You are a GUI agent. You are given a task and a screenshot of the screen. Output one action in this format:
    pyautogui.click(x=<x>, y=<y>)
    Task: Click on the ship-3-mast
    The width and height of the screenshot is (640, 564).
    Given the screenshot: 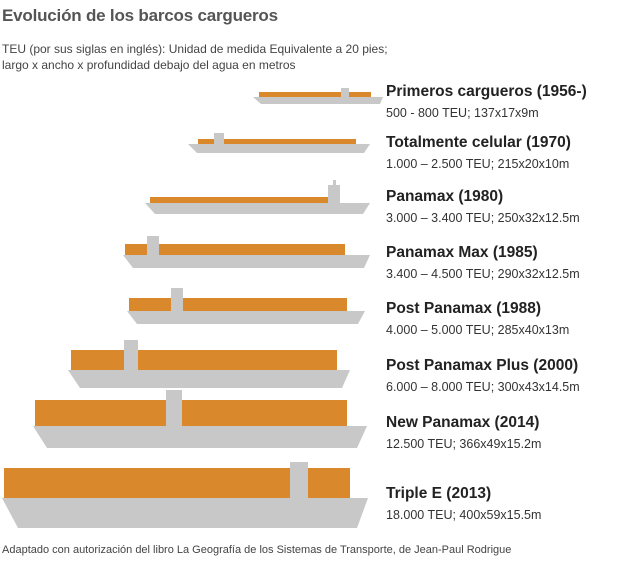 What is the action you would take?
    pyautogui.click(x=334, y=183)
    